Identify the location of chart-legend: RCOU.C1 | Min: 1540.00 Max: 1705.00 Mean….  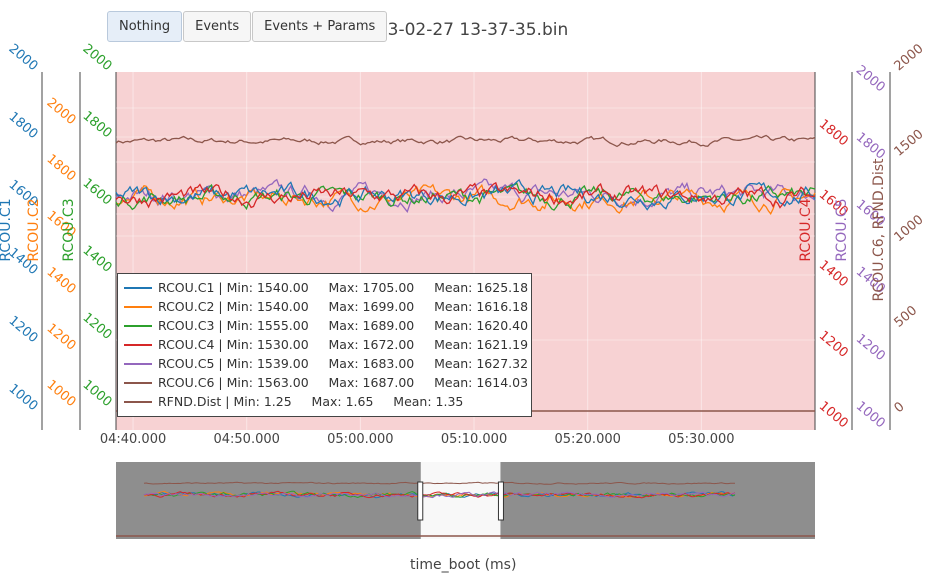
(324, 345).